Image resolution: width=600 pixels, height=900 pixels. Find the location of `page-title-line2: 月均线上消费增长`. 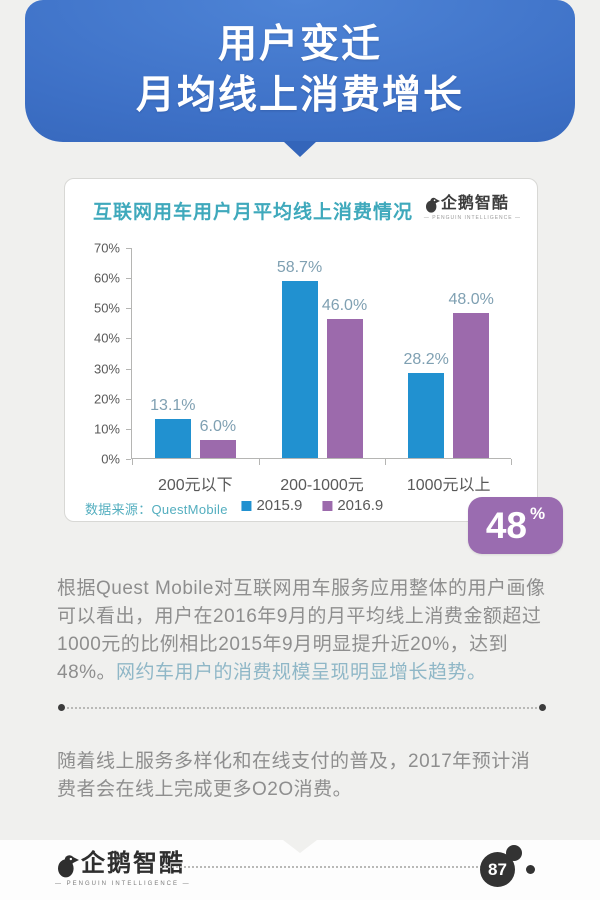

page-title-line2: 月均线上消费增长 is located at coordinates (299, 95).